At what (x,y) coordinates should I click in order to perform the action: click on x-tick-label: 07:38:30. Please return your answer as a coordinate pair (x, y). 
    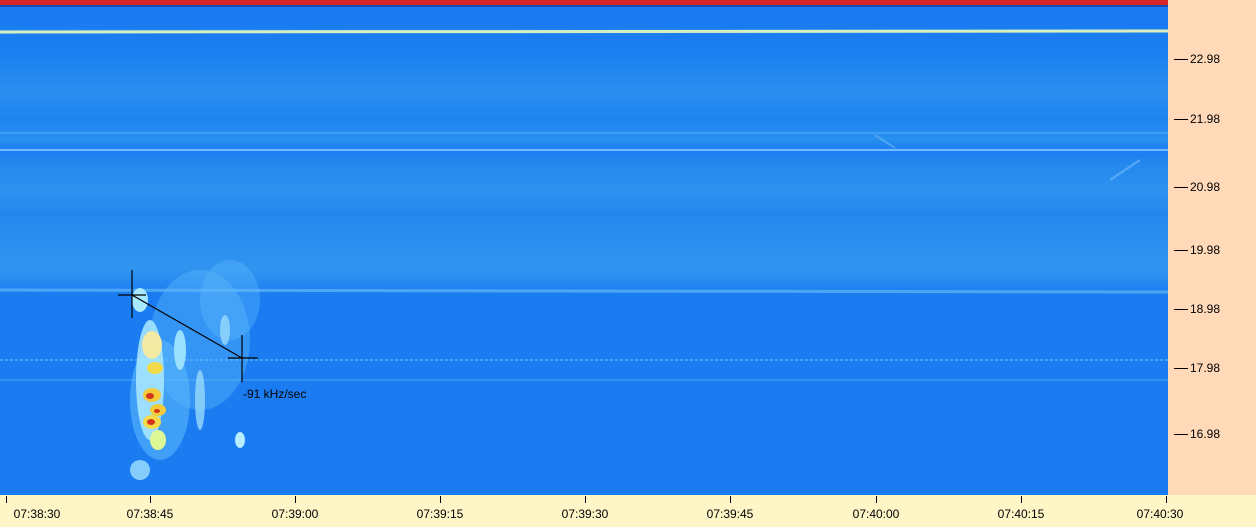
    Looking at the image, I should click on (37, 514).